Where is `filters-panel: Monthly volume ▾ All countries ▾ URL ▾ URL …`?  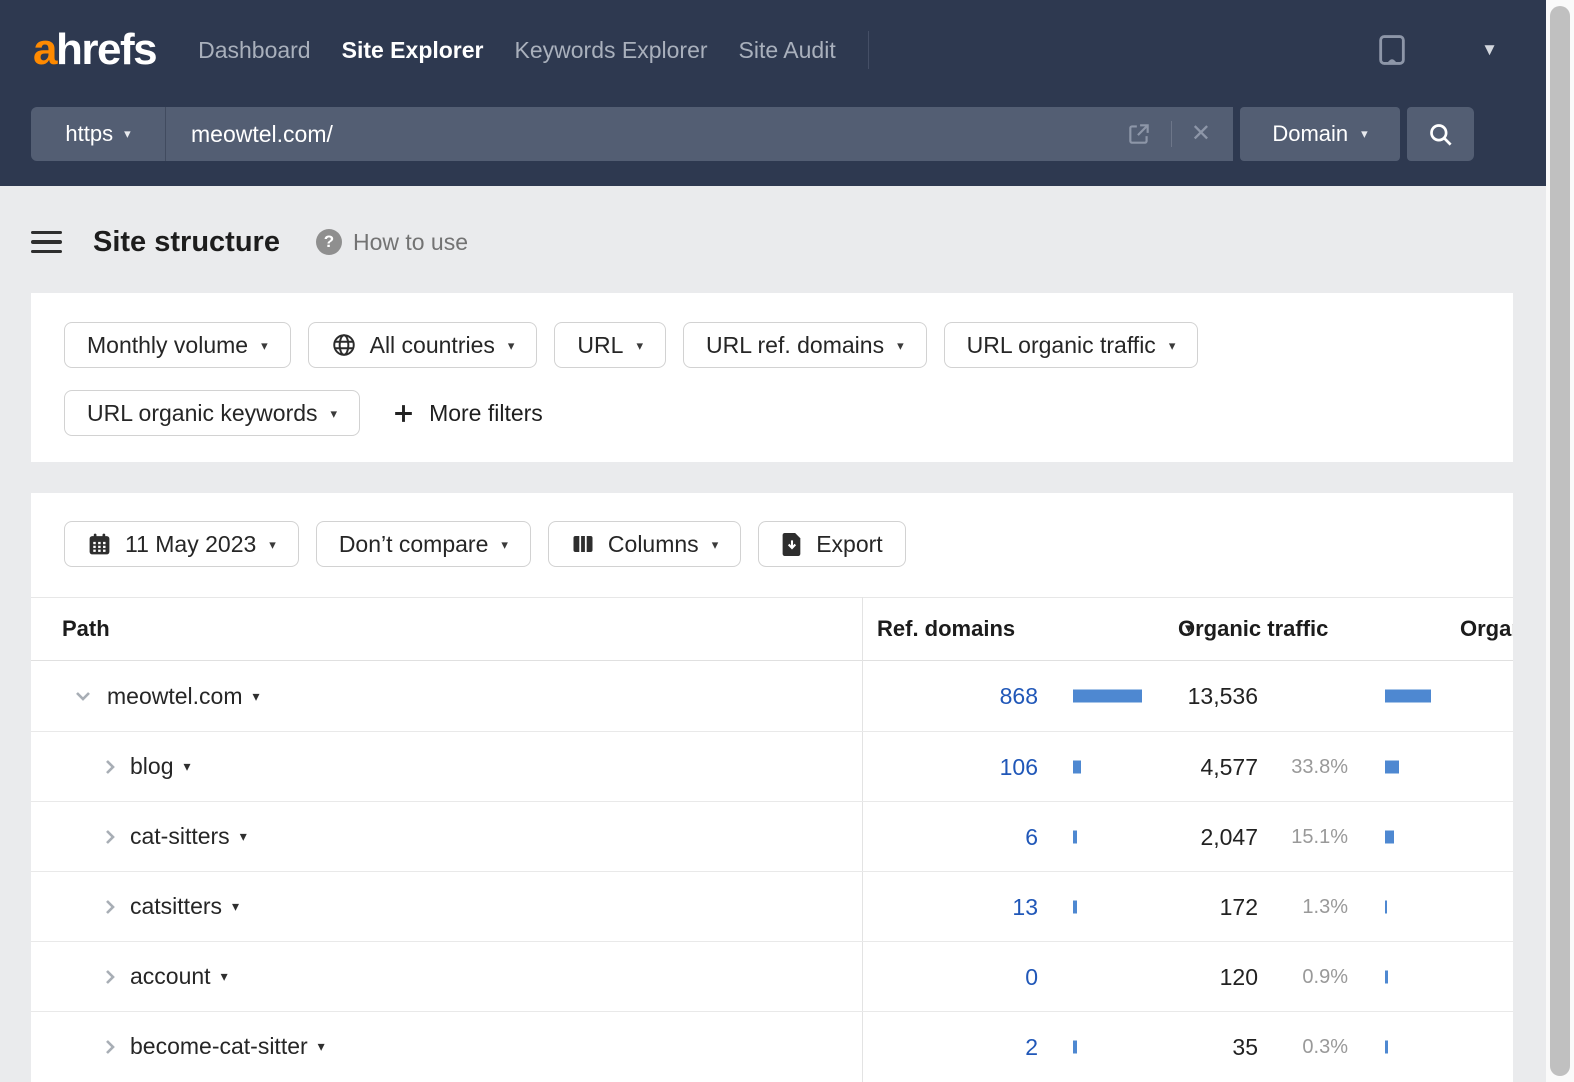 filters-panel: Monthly volume ▾ All countries ▾ URL ▾ URL … is located at coordinates (772, 377).